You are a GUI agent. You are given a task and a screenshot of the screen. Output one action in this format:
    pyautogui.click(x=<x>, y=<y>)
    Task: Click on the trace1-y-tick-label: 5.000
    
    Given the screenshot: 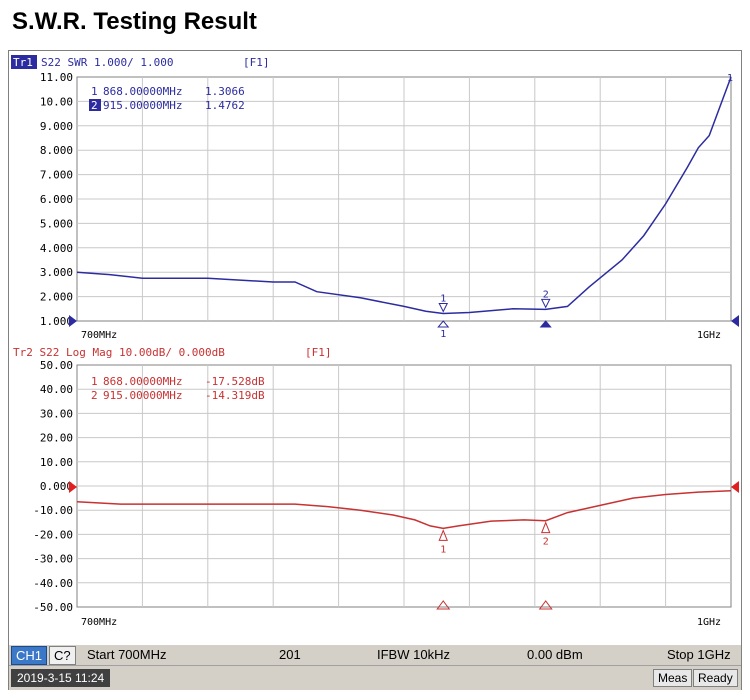 What is the action you would take?
    pyautogui.click(x=56, y=223)
    